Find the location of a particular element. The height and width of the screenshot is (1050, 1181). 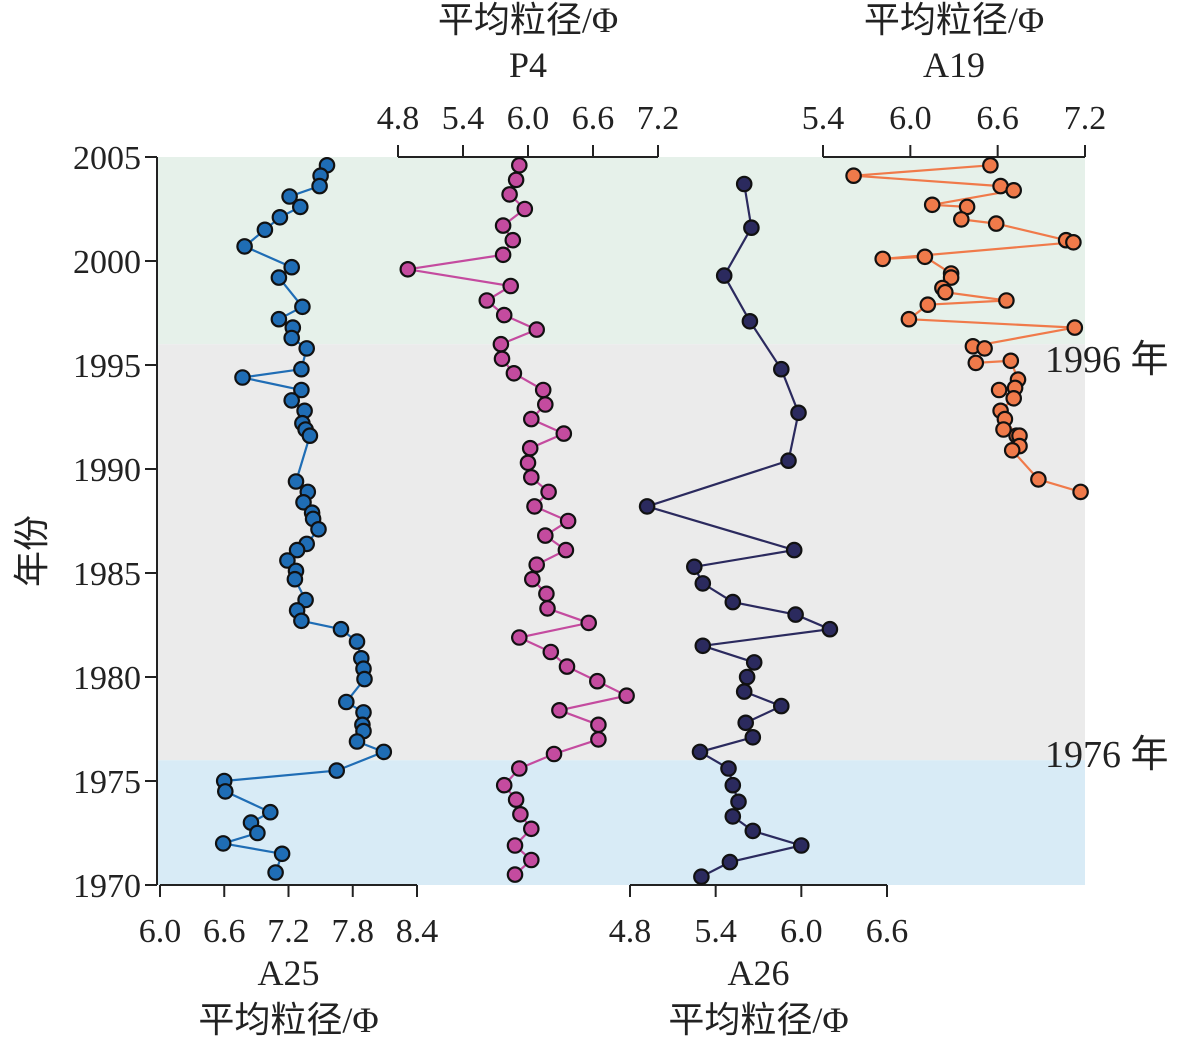

A19-tick-label-6.0: 6.0 is located at coordinates (910, 118).